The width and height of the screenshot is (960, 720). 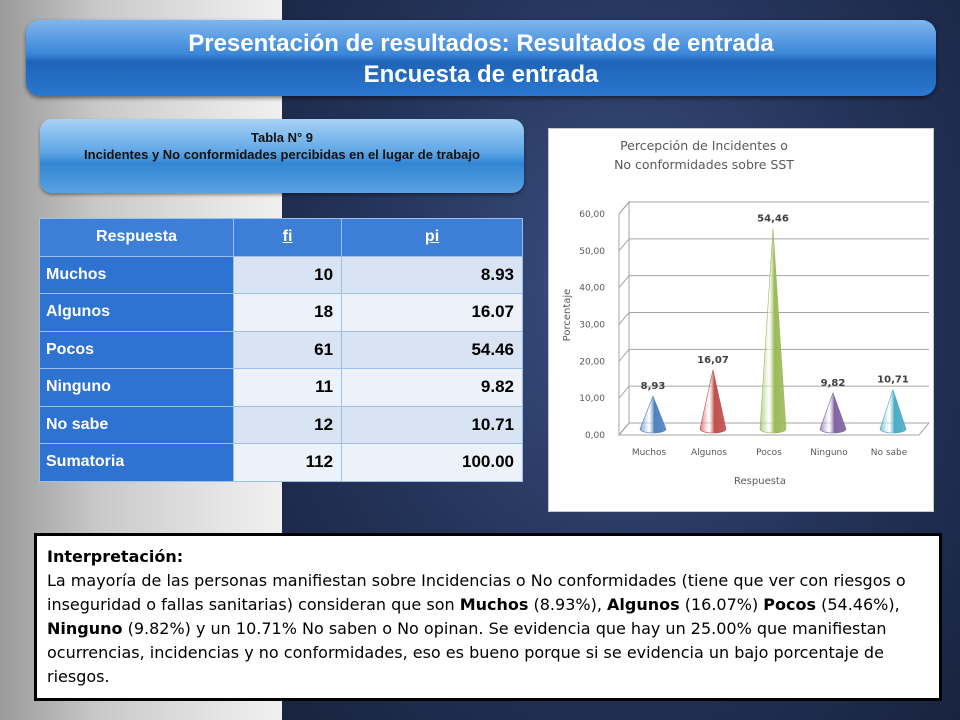 What do you see at coordinates (136, 274) in the screenshot?
I see `row-label: Muchos` at bounding box center [136, 274].